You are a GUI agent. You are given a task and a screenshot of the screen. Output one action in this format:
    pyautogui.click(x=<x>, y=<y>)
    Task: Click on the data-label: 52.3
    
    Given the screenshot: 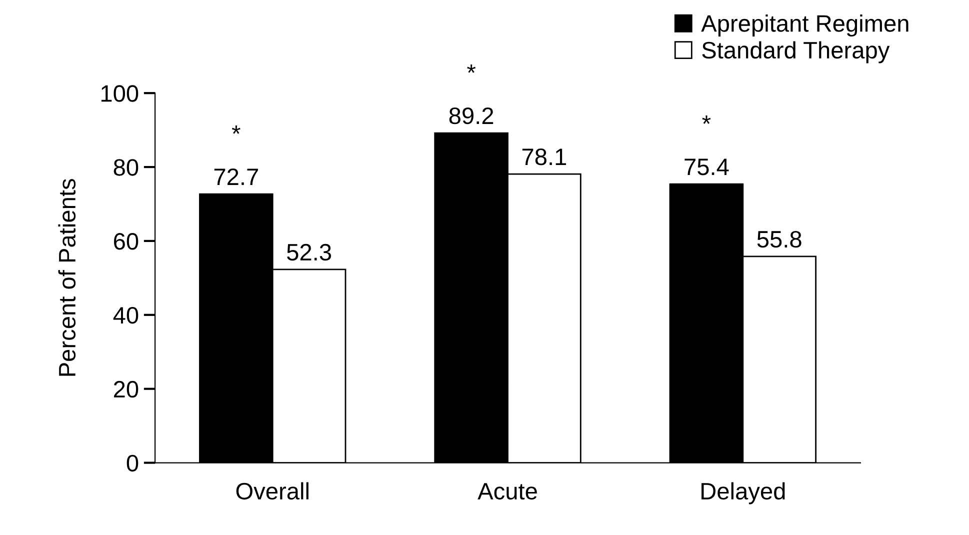 What is the action you would take?
    pyautogui.click(x=309, y=252)
    